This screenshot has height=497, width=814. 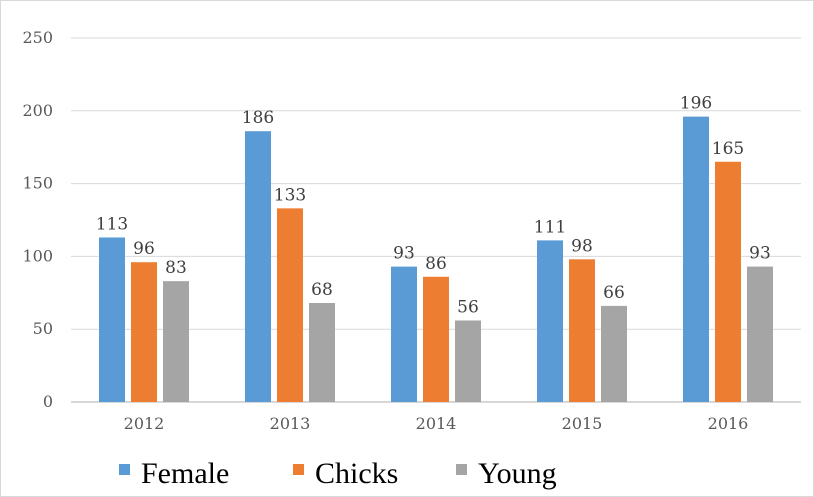 What do you see at coordinates (436, 423) in the screenshot?
I see `x-tick-label: 2014` at bounding box center [436, 423].